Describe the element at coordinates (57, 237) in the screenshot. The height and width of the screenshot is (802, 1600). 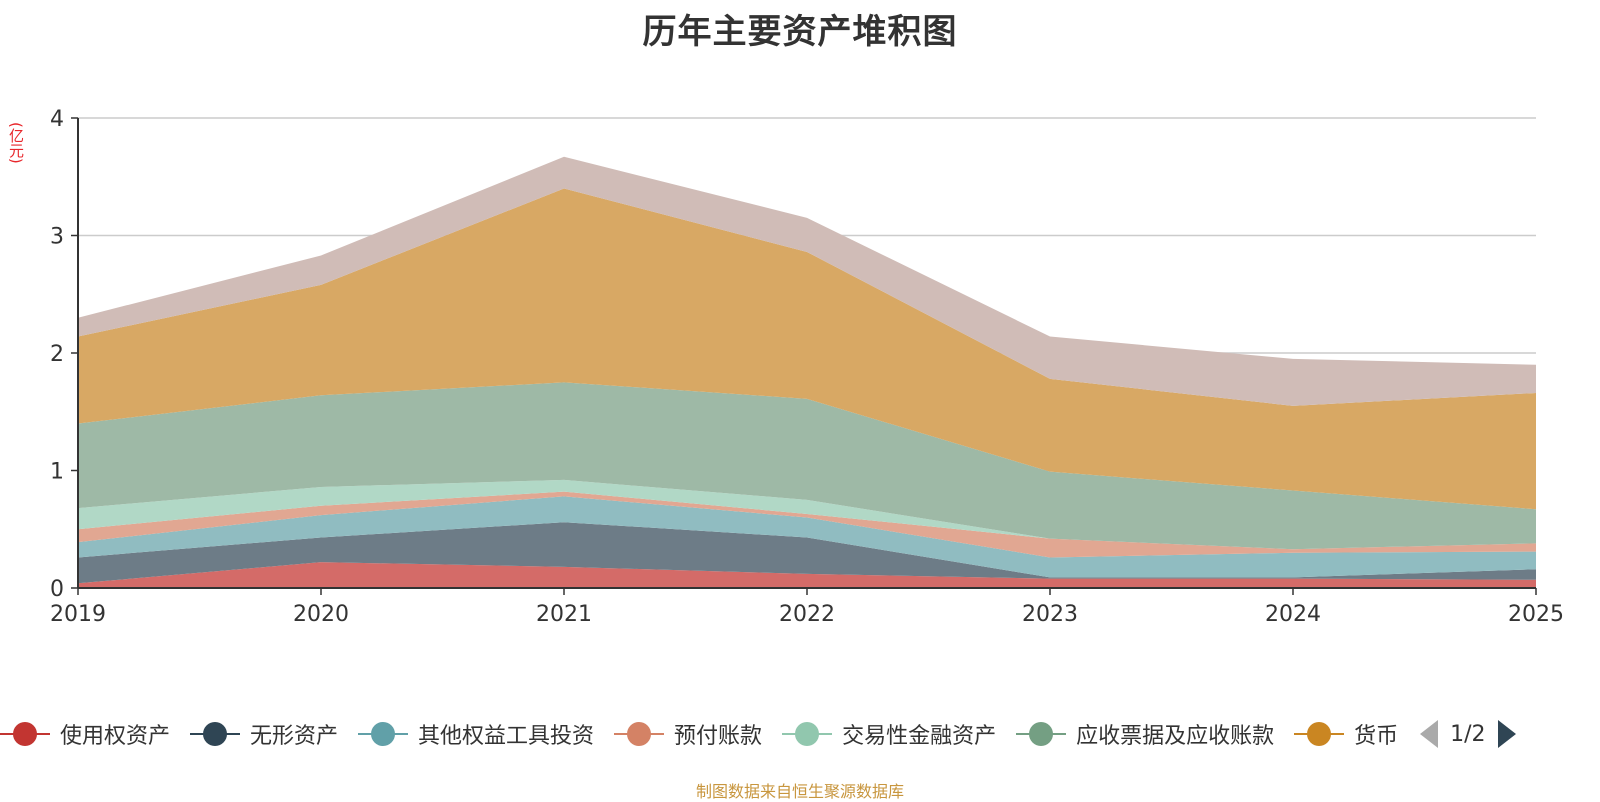
I see `y-tick-label: 3` at that location.